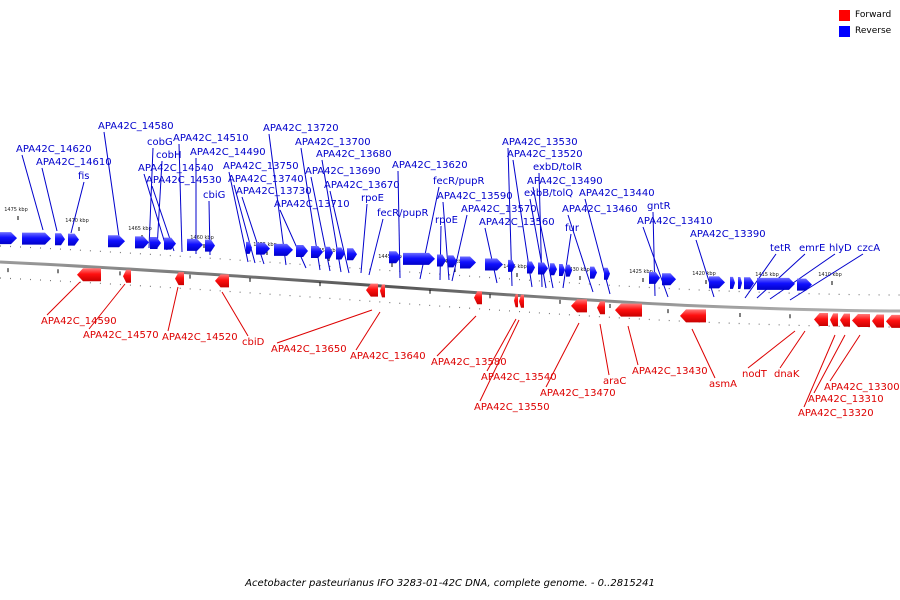 Image resolution: width=900 pixels, height=600 pixels. What do you see at coordinates (362, 185) in the screenshot?
I see `reverse-gene-label-19: APA42C_13670` at bounding box center [362, 185].